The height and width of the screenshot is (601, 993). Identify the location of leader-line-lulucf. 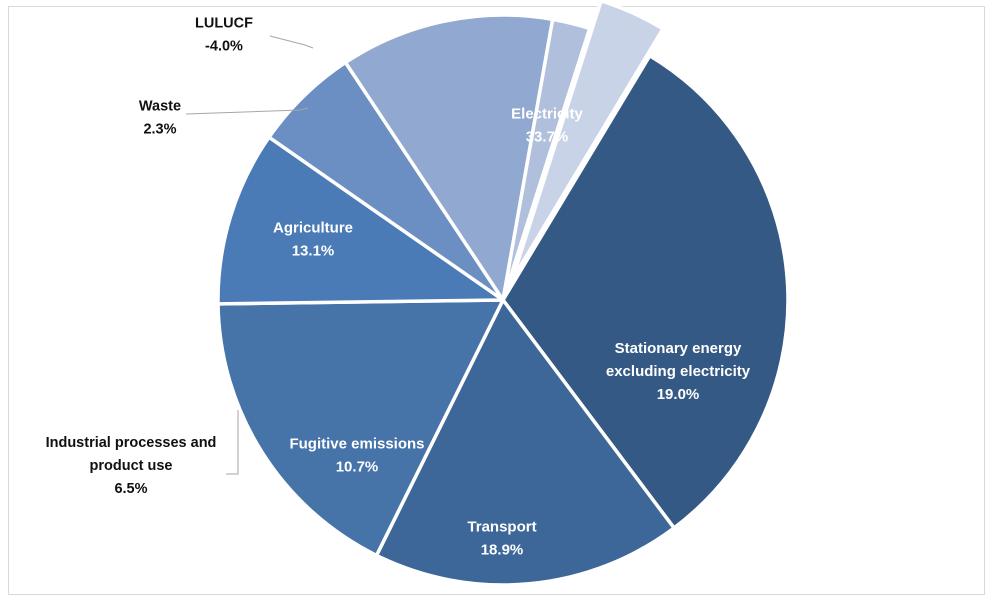
(291, 42).